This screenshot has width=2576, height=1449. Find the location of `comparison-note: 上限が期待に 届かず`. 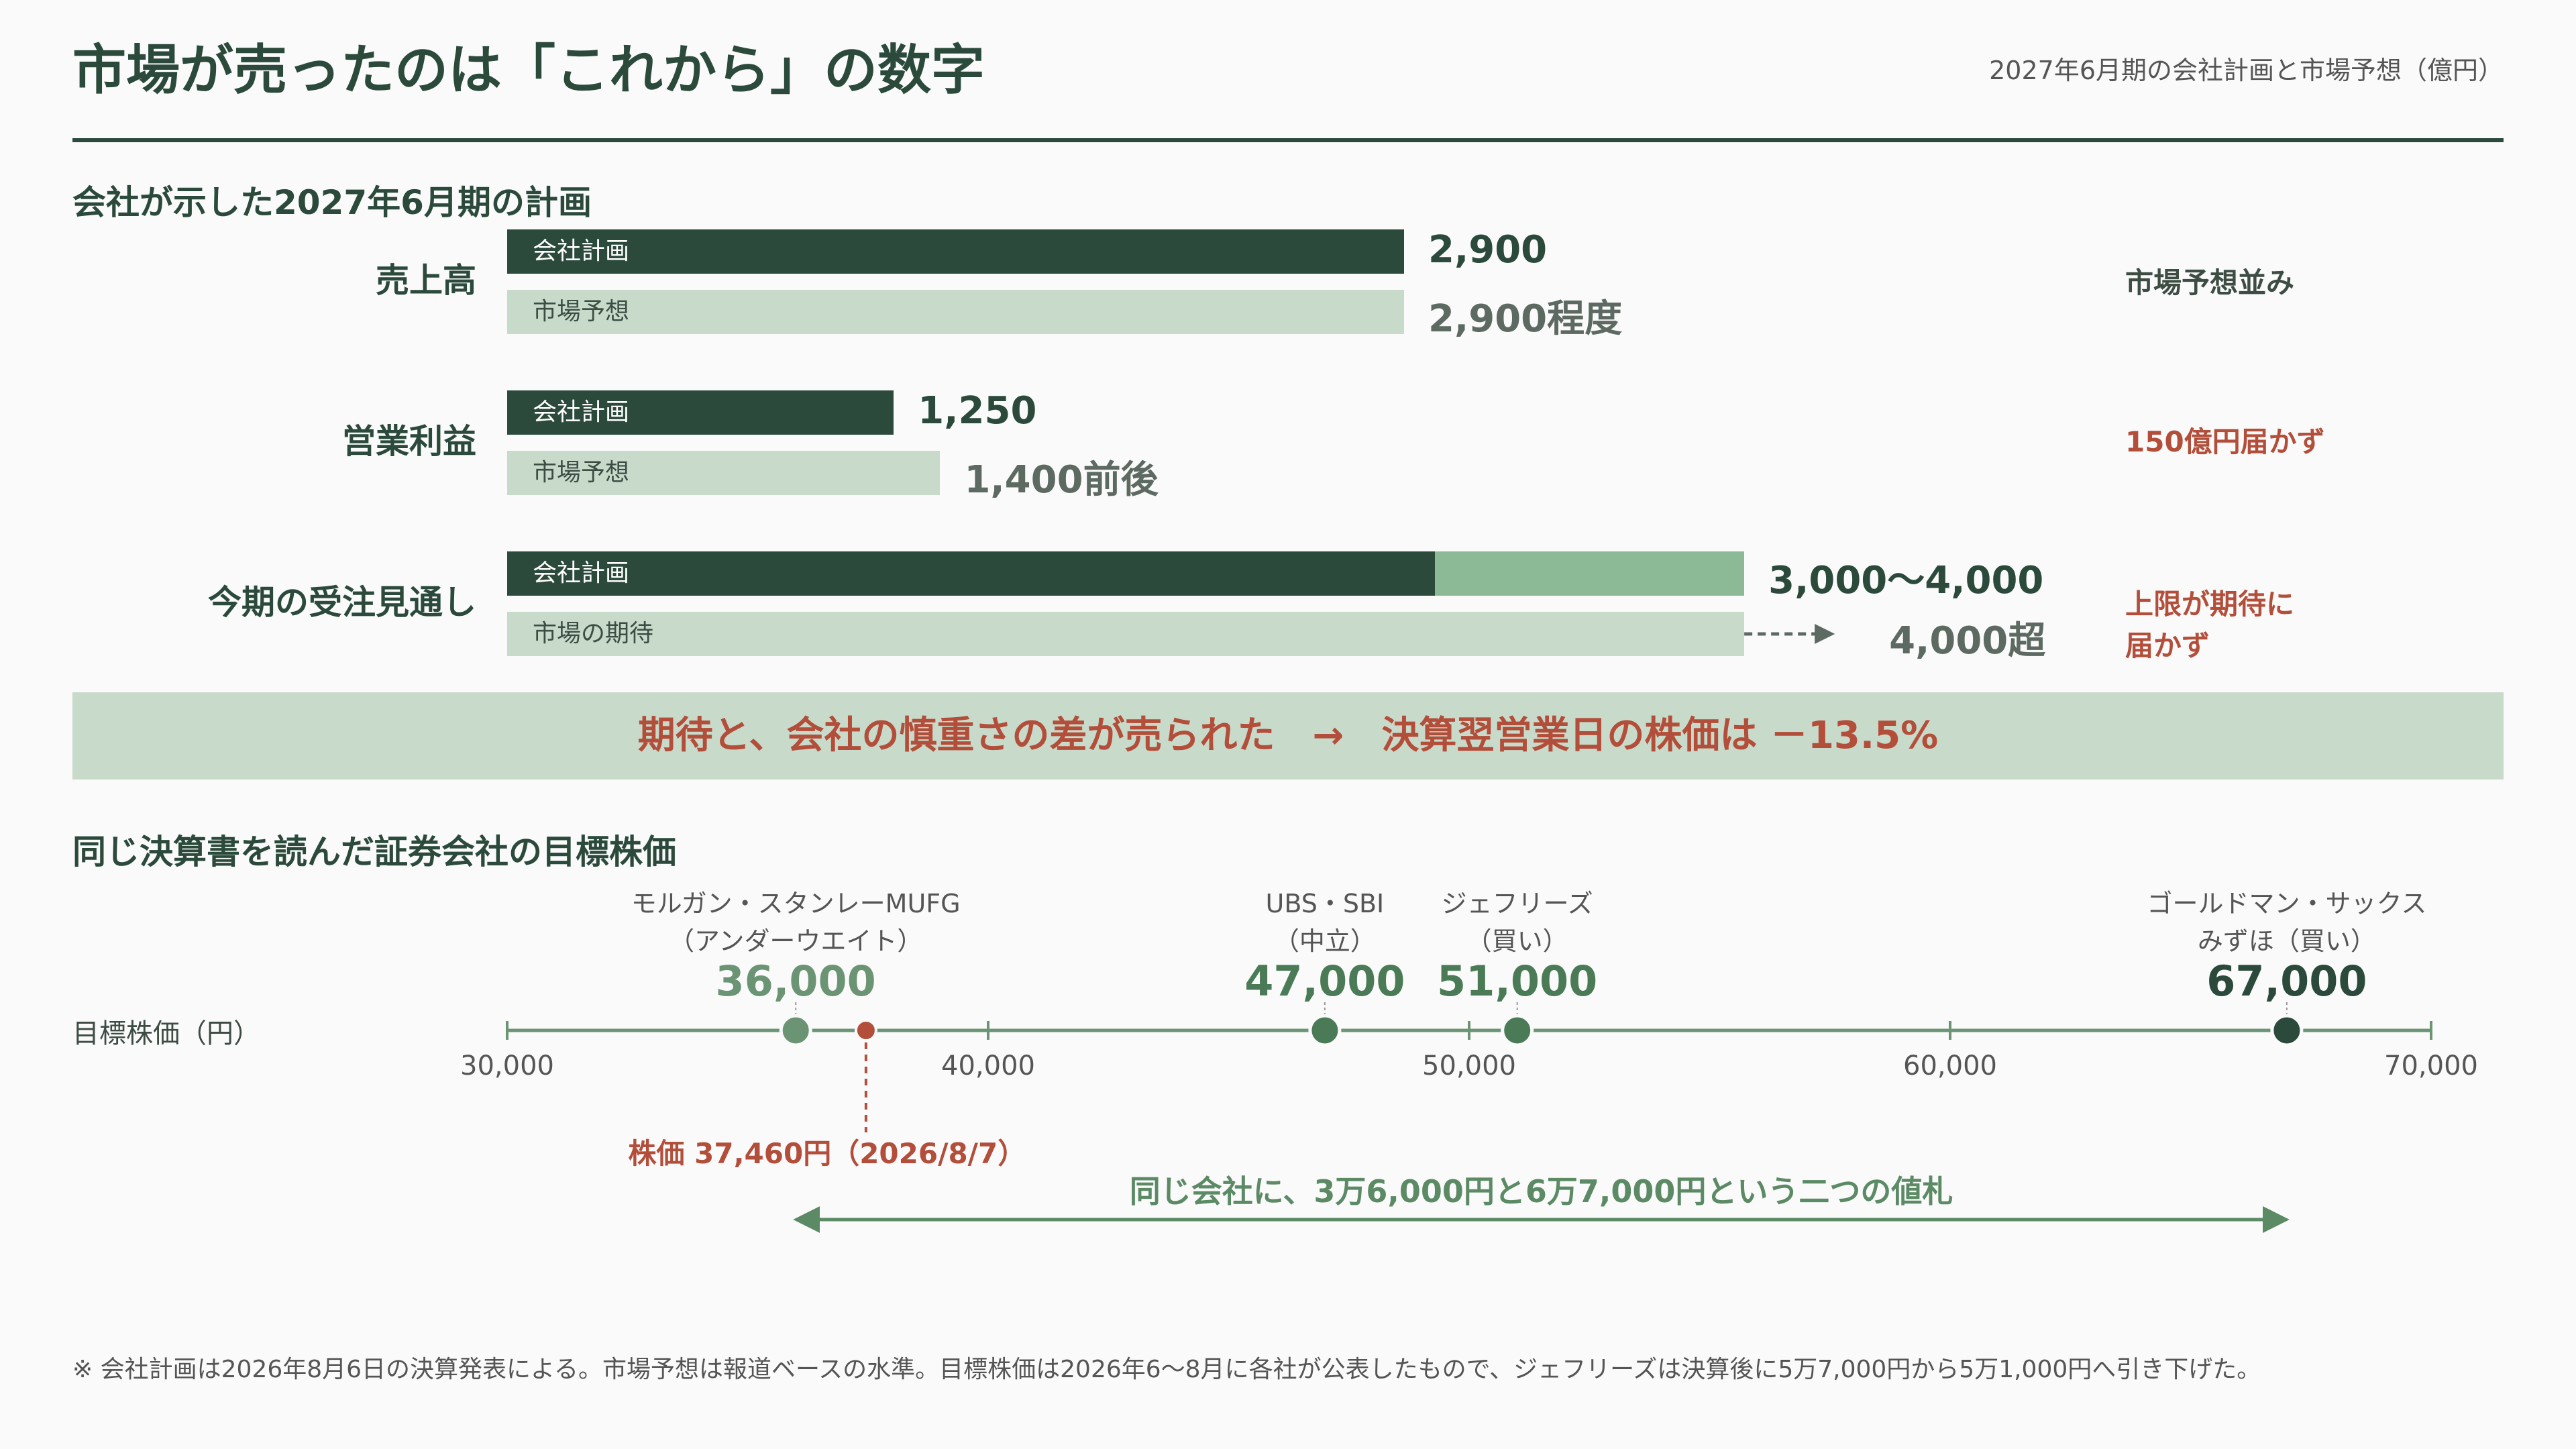

comparison-note: 上限が期待に 届かず is located at coordinates (2210, 625).